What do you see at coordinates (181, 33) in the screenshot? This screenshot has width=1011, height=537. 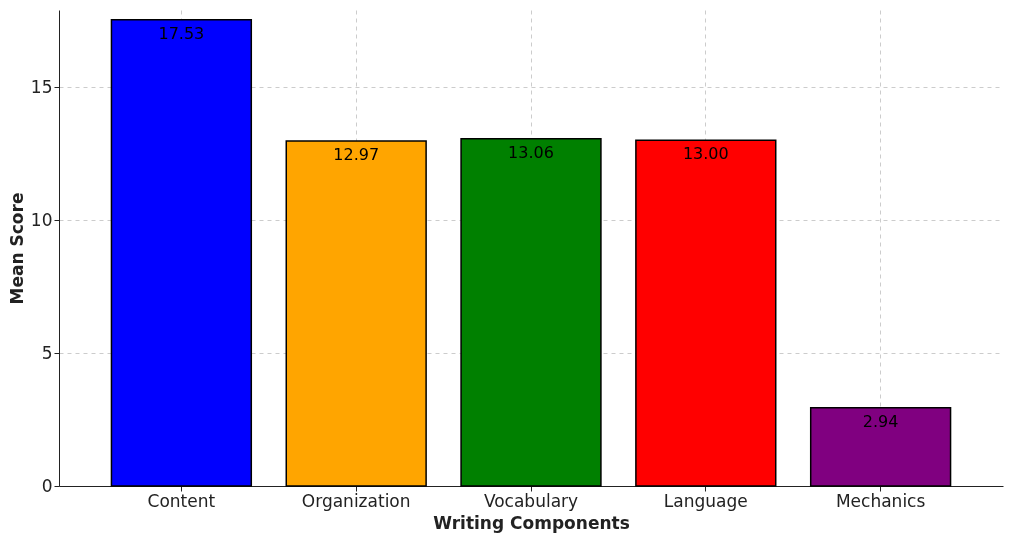 I see `data-label: 17.53` at bounding box center [181, 33].